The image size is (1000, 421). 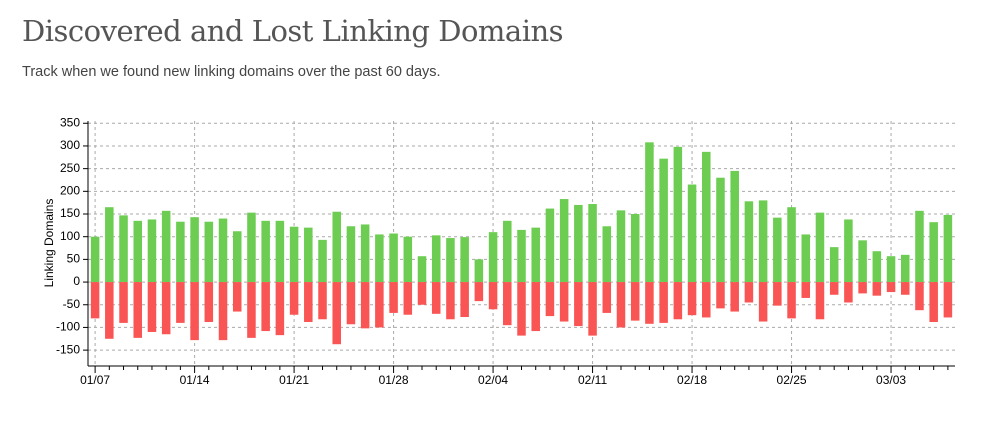 What do you see at coordinates (72, 304) in the screenshot?
I see `y-tick-label: -50` at bounding box center [72, 304].